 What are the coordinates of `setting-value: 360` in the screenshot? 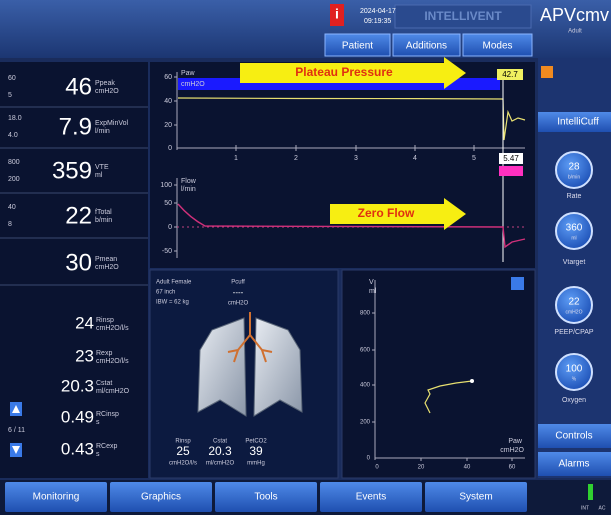 It's located at (574, 228).